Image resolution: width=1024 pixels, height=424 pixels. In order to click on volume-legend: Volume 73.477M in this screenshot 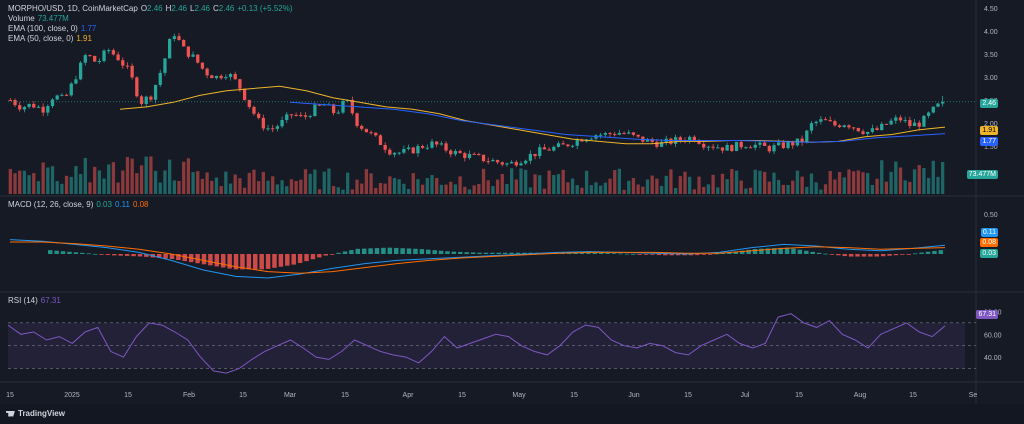, I will do `click(40, 18)`.